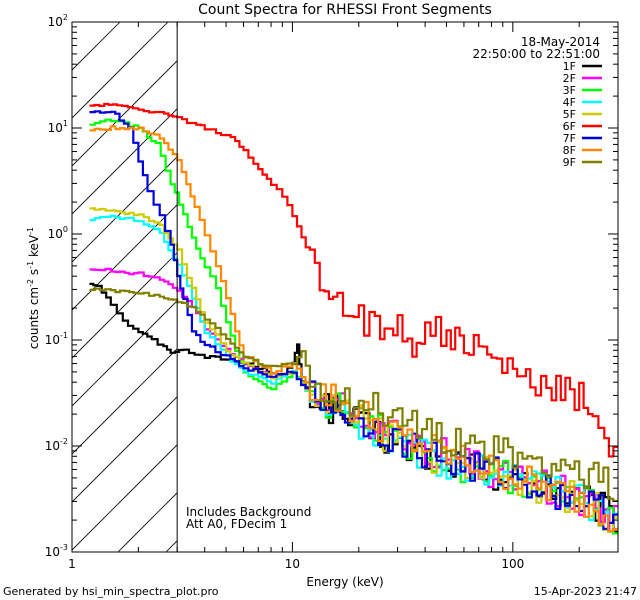  What do you see at coordinates (65, 229) in the screenshot?
I see `y-tick-exp: 0` at bounding box center [65, 229].